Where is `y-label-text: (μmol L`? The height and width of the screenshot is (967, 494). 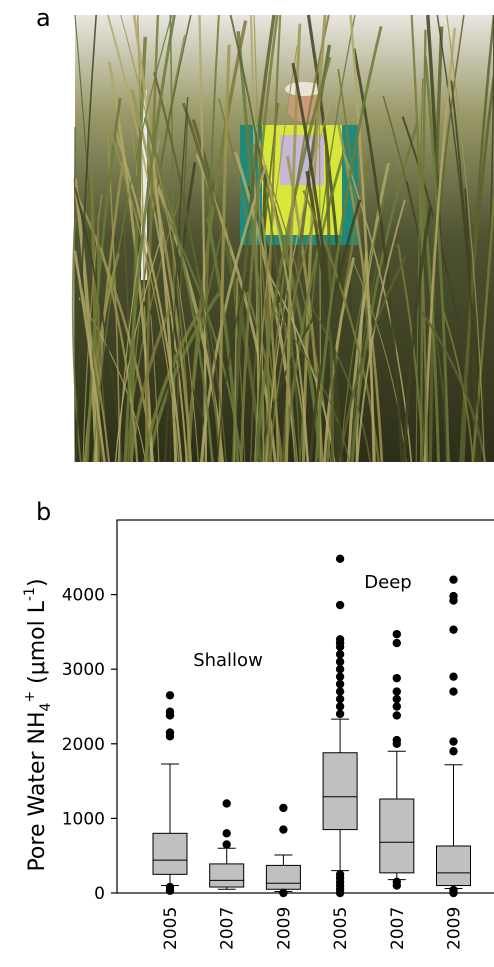 y-label-text: (μmol L is located at coordinates (37, 645).